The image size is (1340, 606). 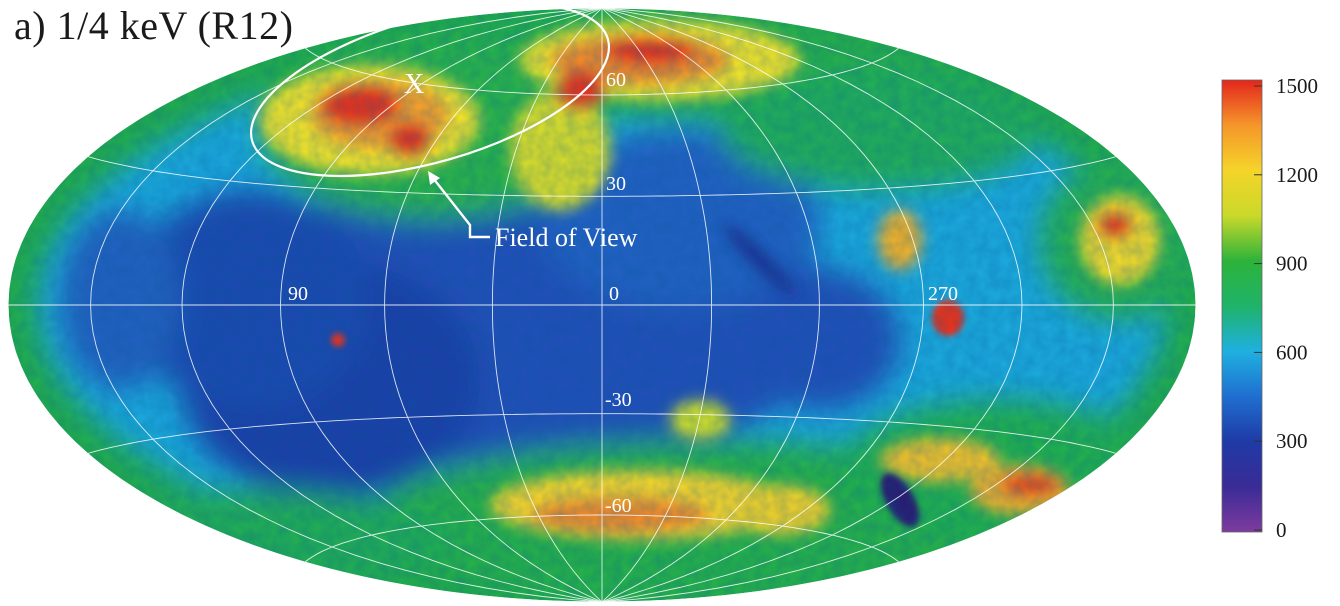 I want to click on latitude-label-60: 60, so click(x=616, y=80).